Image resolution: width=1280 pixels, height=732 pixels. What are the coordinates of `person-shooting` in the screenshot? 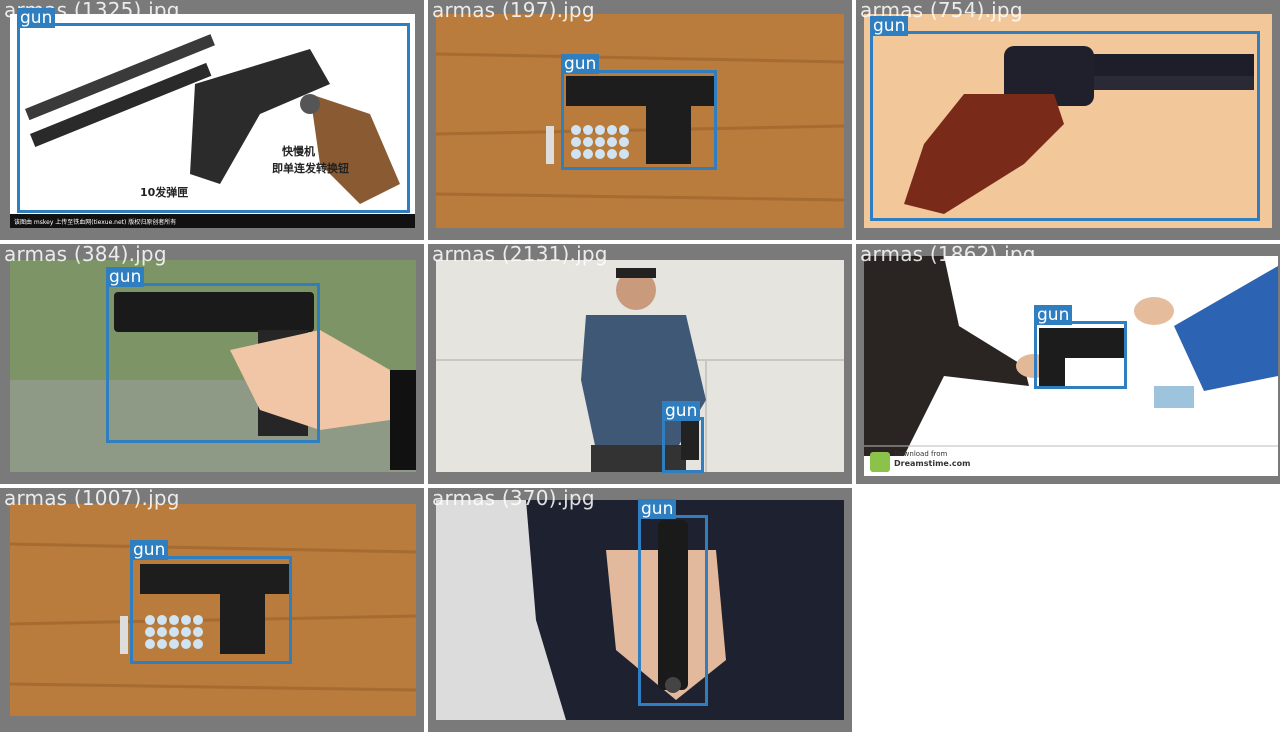 It's located at (640, 366).